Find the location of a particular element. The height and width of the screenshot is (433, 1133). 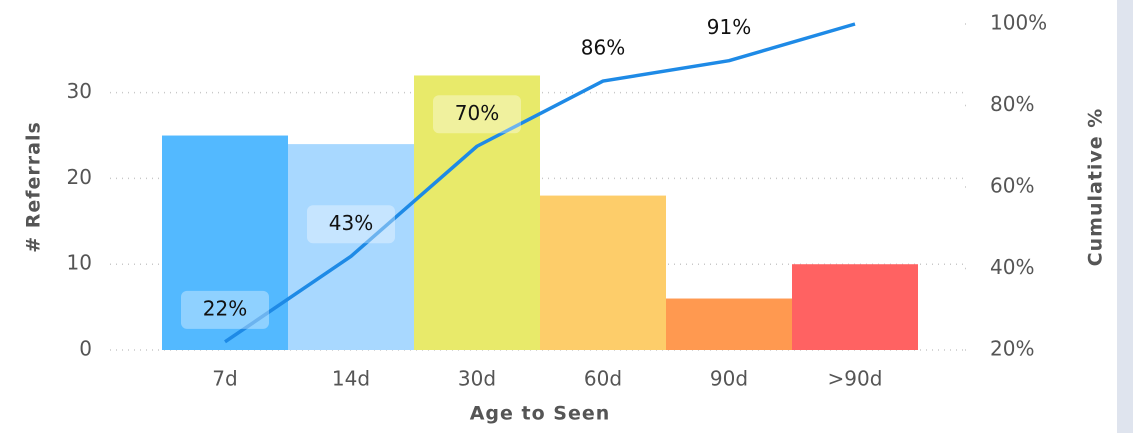

x-tick-label: >90d is located at coordinates (855, 379).